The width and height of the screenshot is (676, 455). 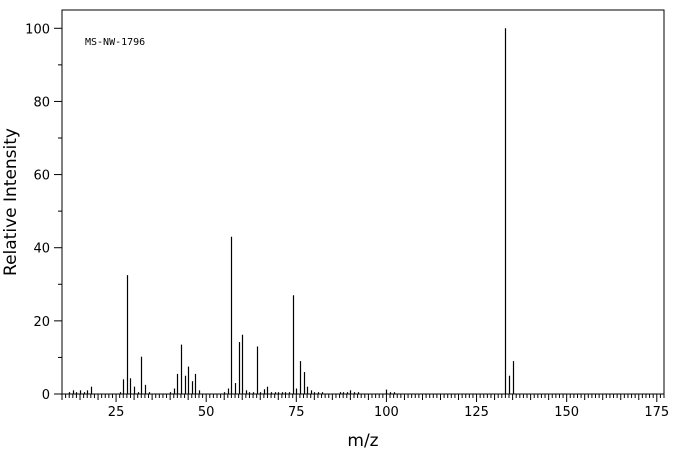 I want to click on x-tick-label: 50, so click(x=206, y=412).